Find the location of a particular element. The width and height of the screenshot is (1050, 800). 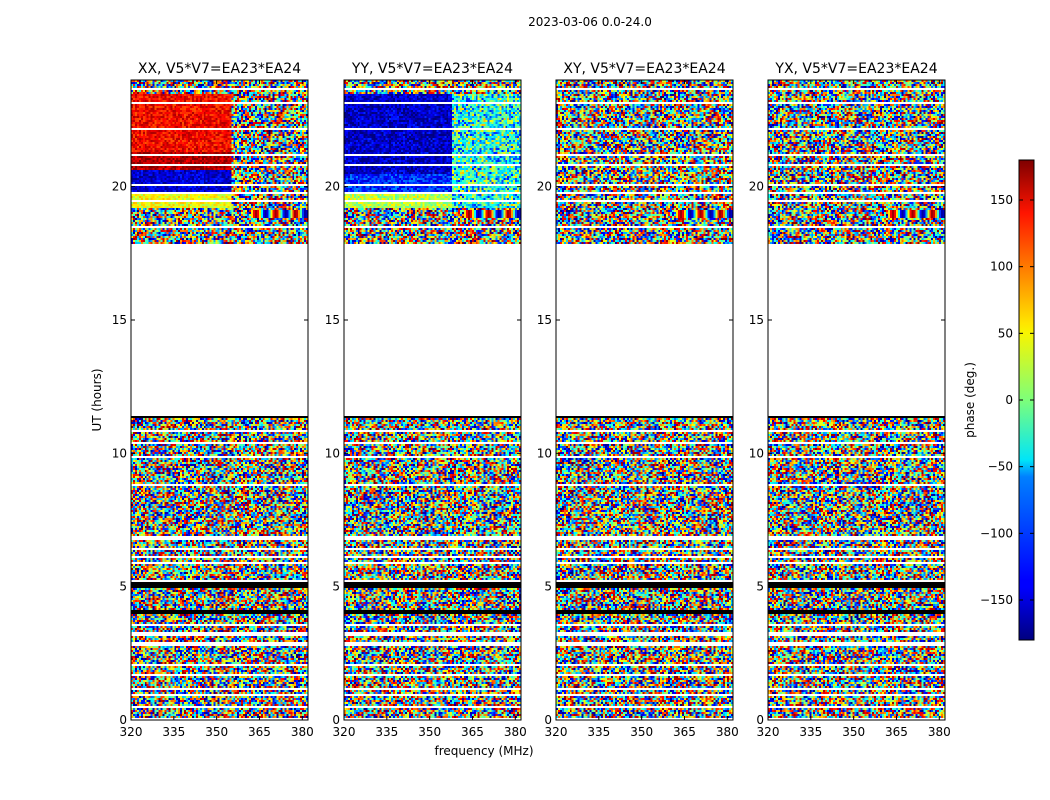

colorbar-tick-label: −50 is located at coordinates (1000, 467).